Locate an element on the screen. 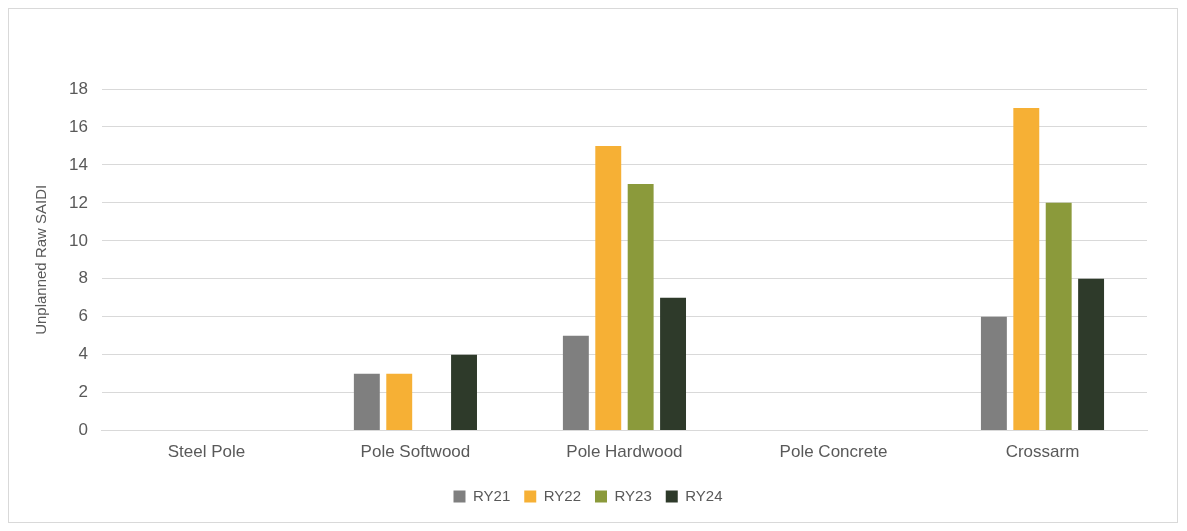 The image size is (1187, 531). y-tick-label: 14 is located at coordinates (78, 164).